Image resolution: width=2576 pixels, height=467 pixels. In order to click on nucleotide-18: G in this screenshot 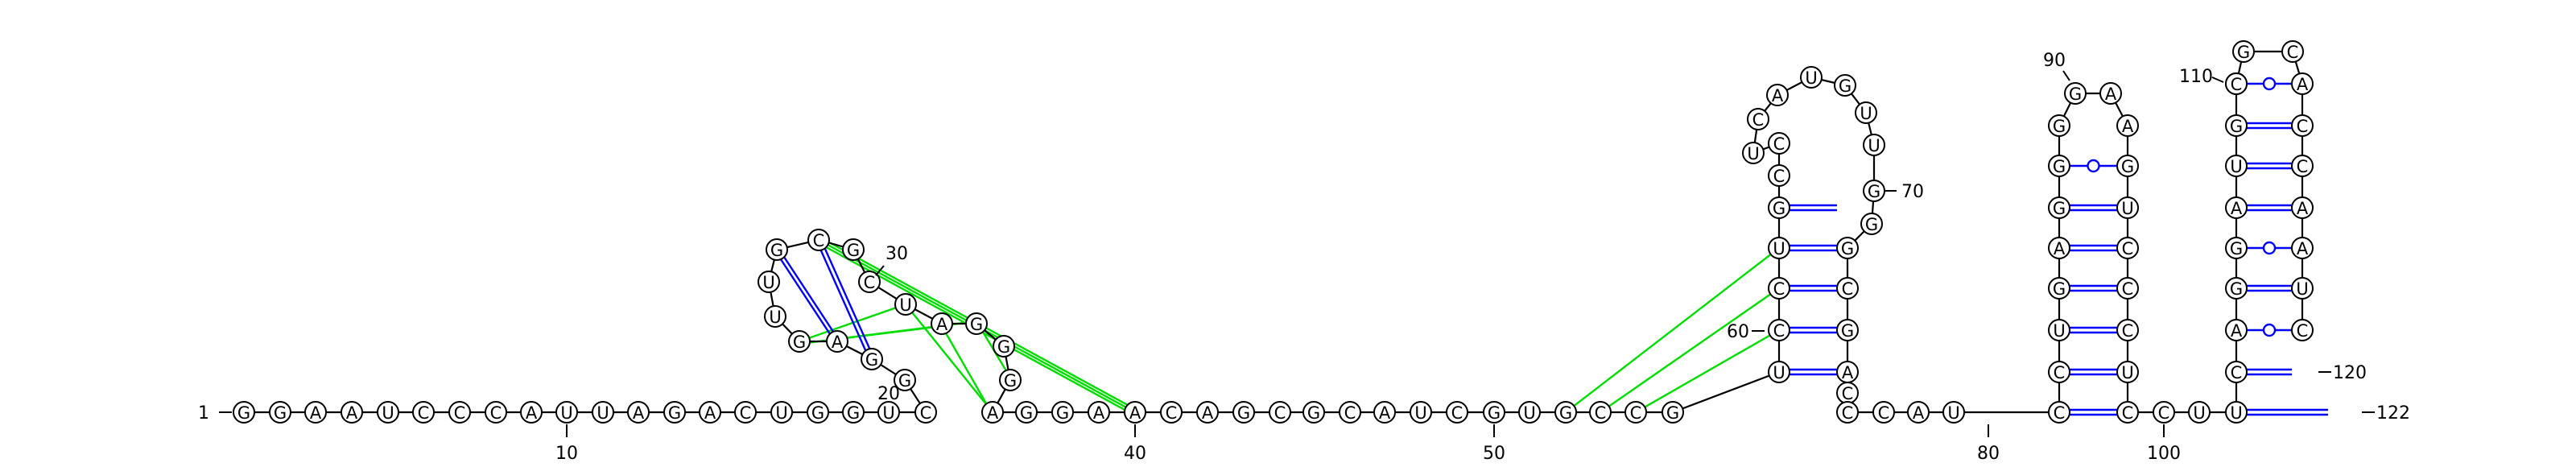, I will do `click(853, 412)`.